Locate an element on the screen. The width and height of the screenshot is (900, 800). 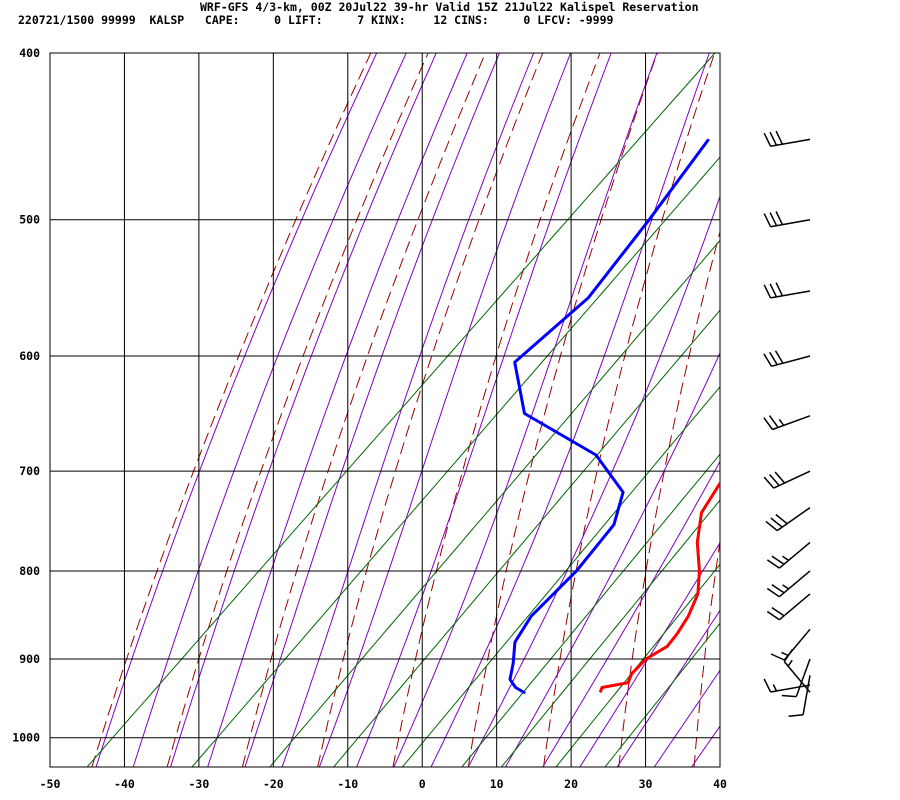
temperature-tick-label: 10 is located at coordinates (497, 784).